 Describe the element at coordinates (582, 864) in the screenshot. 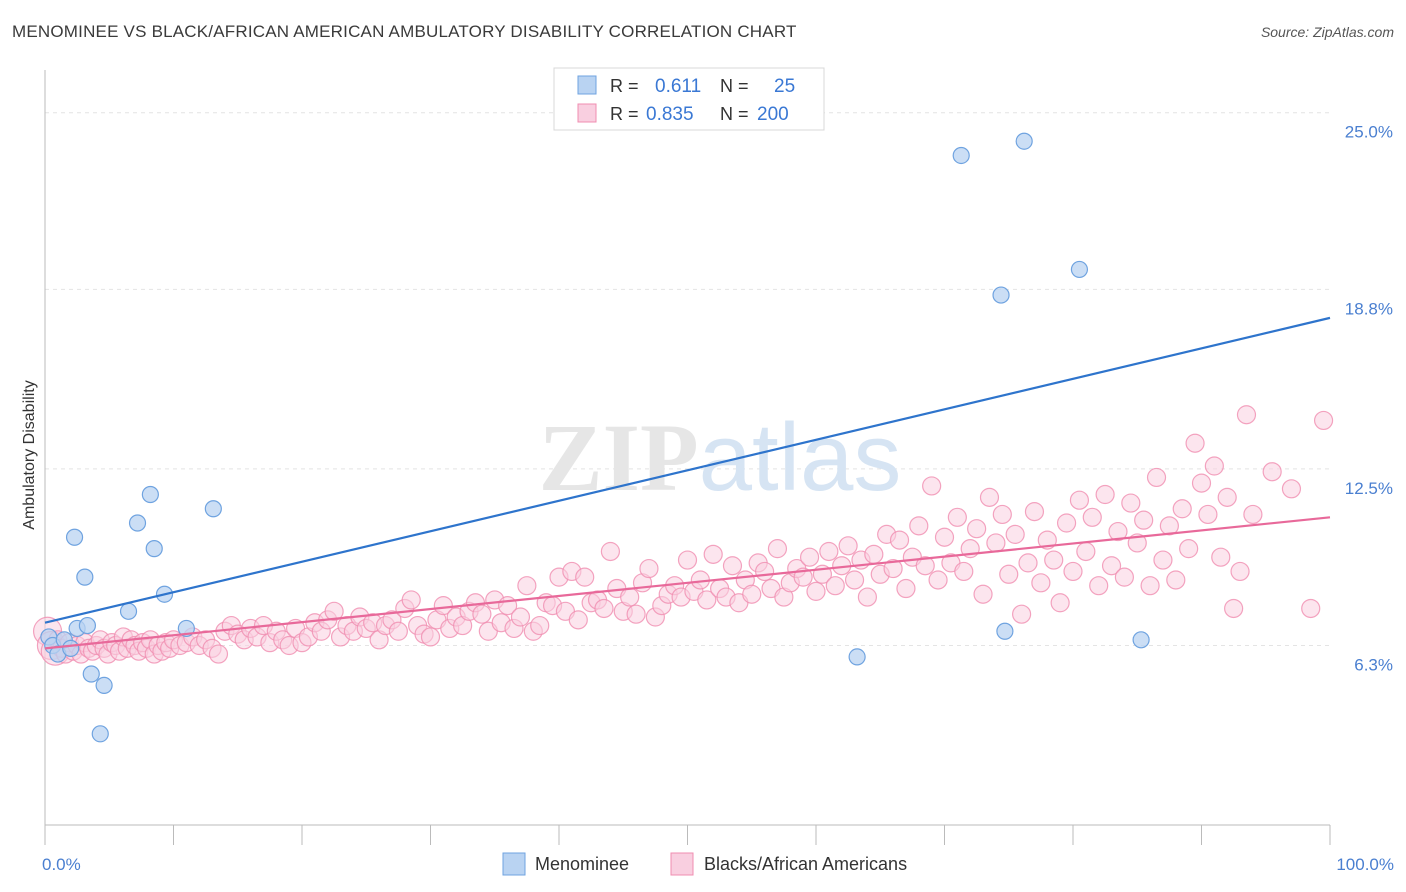

I see `bottom-legend-menominee: Menominee` at that location.